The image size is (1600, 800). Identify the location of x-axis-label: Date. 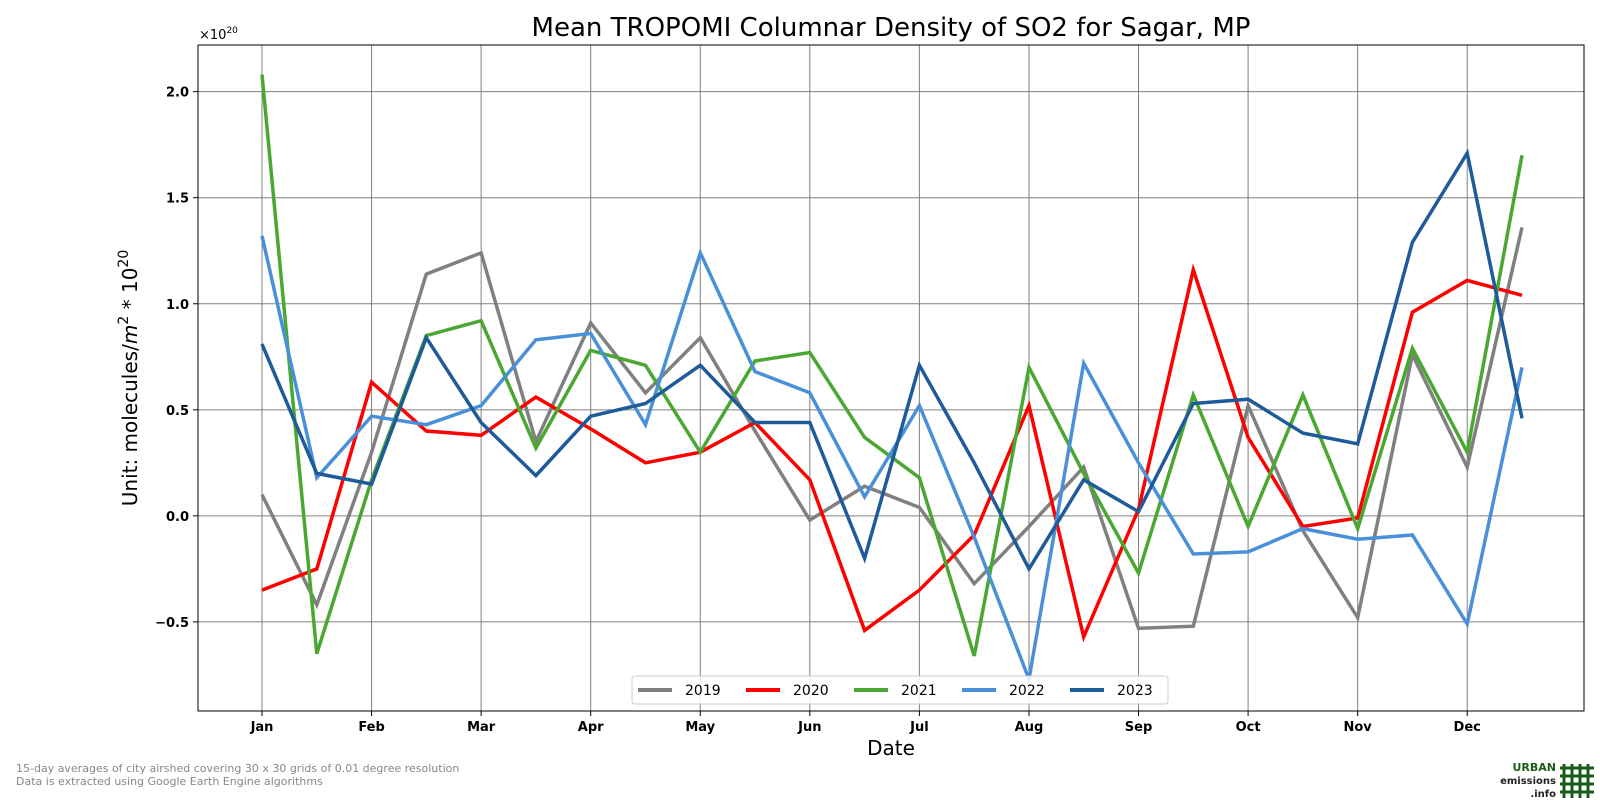
(891, 748).